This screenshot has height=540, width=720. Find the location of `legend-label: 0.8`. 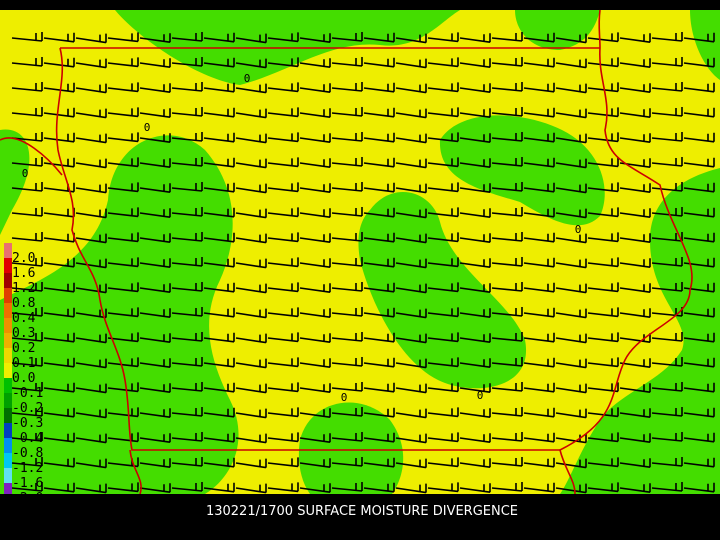

legend-label: 0.8 is located at coordinates (23, 303).